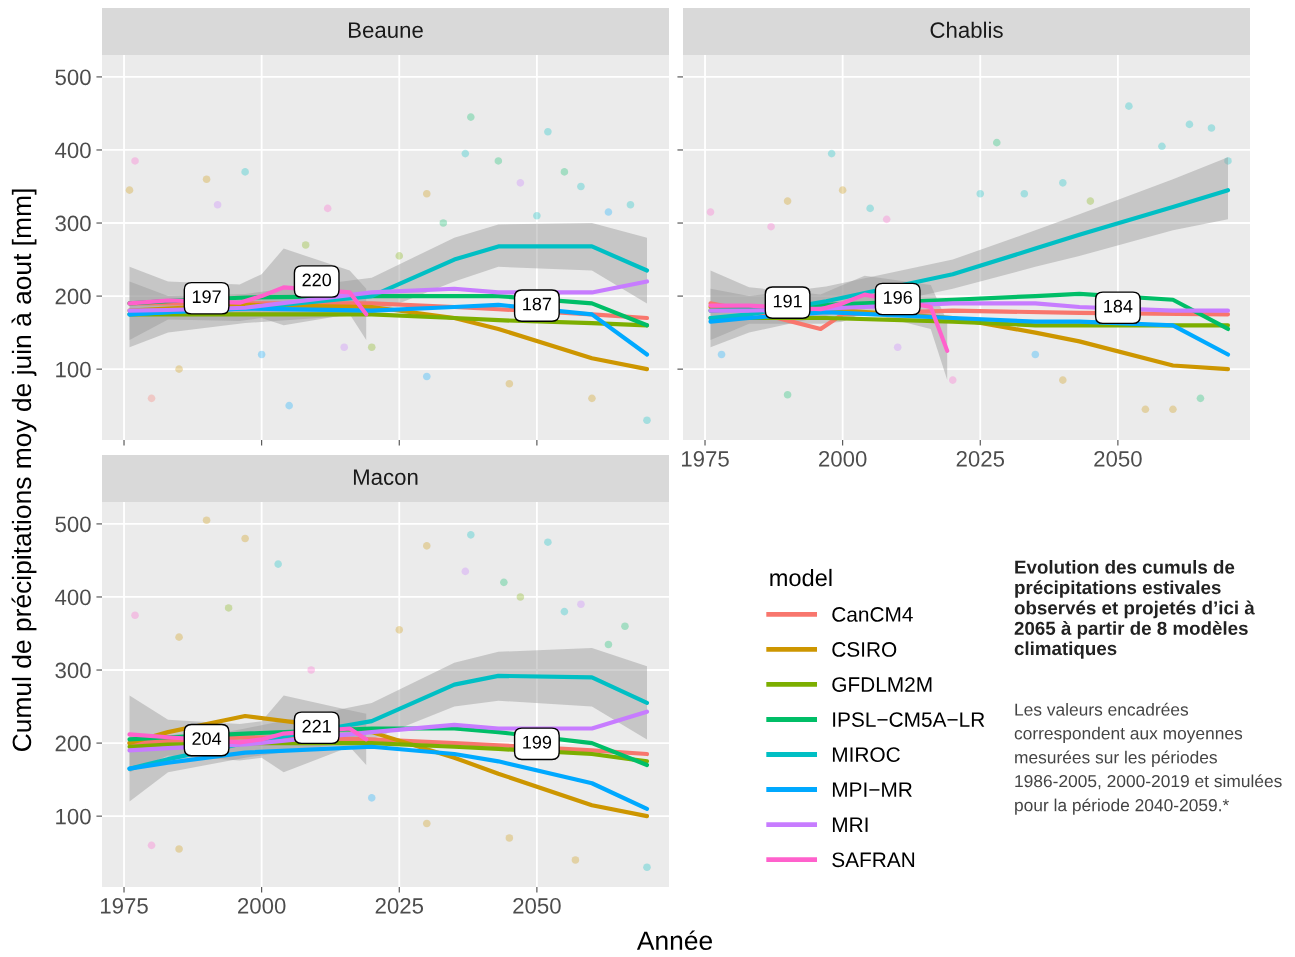 Image resolution: width=1295 pixels, height=957 pixels. I want to click on legend-label: MRI, so click(850, 824).